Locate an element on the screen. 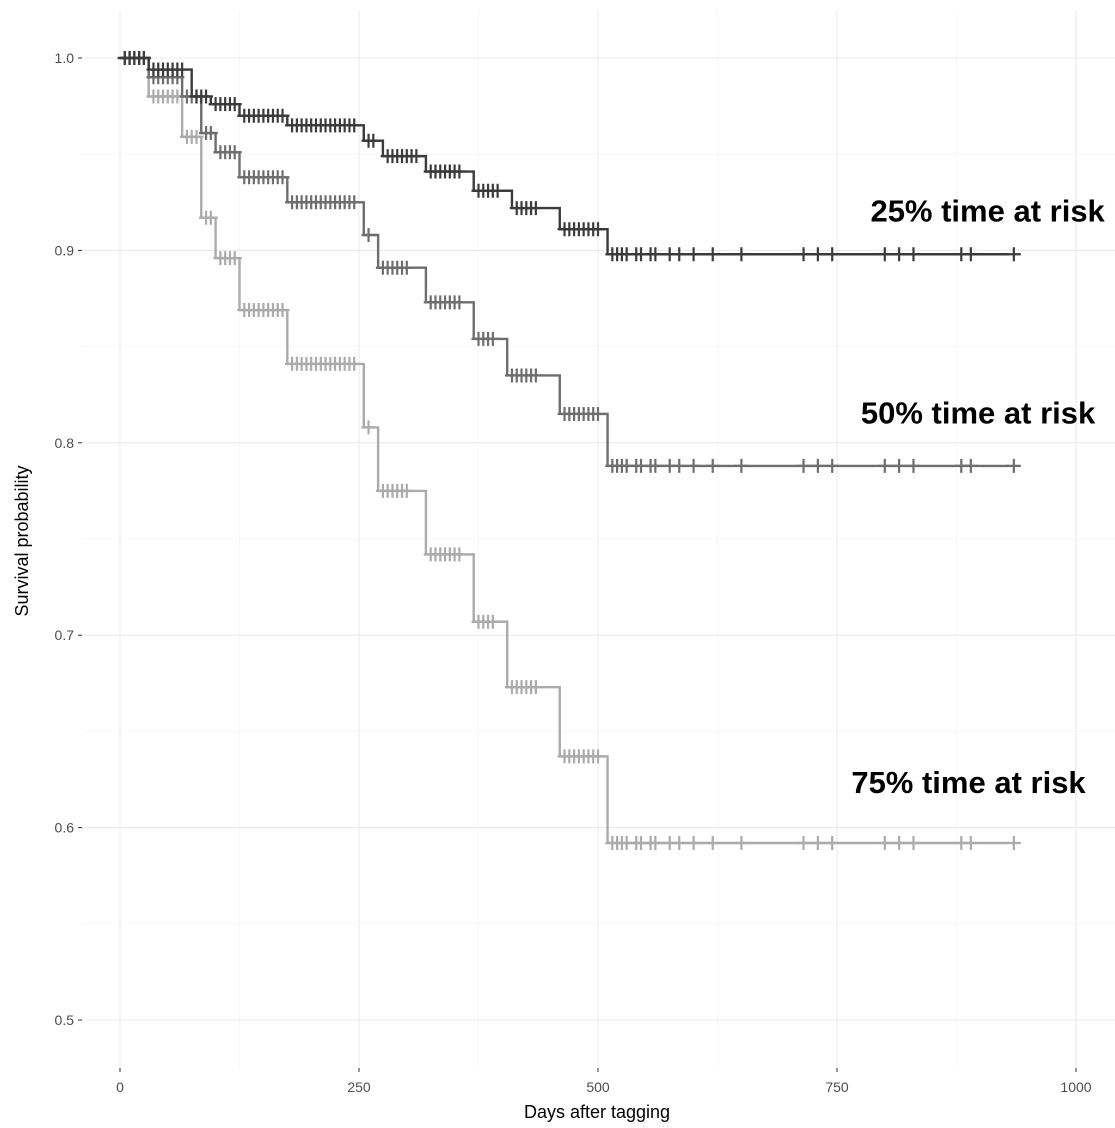 The width and height of the screenshot is (1115, 1128). curve-annotation: 25% time at risk is located at coordinates (987, 211).